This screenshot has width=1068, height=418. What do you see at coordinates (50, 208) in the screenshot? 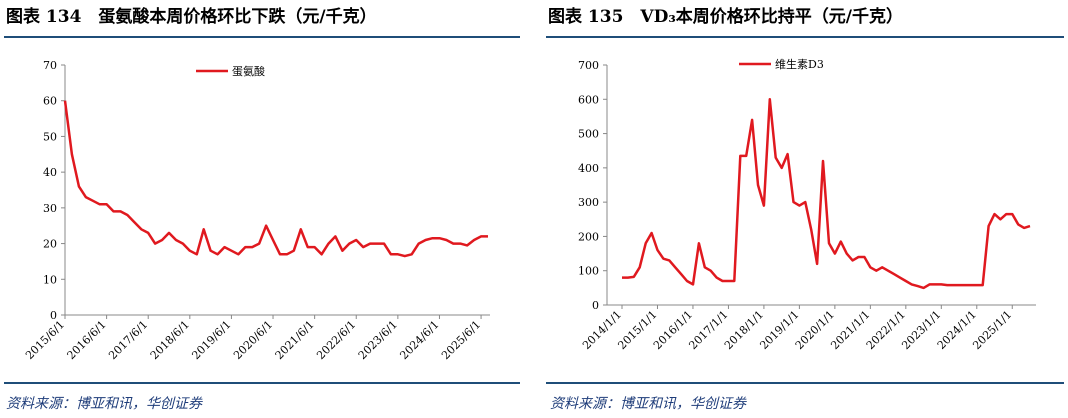
I see `y-tick-label: 30` at bounding box center [50, 208].